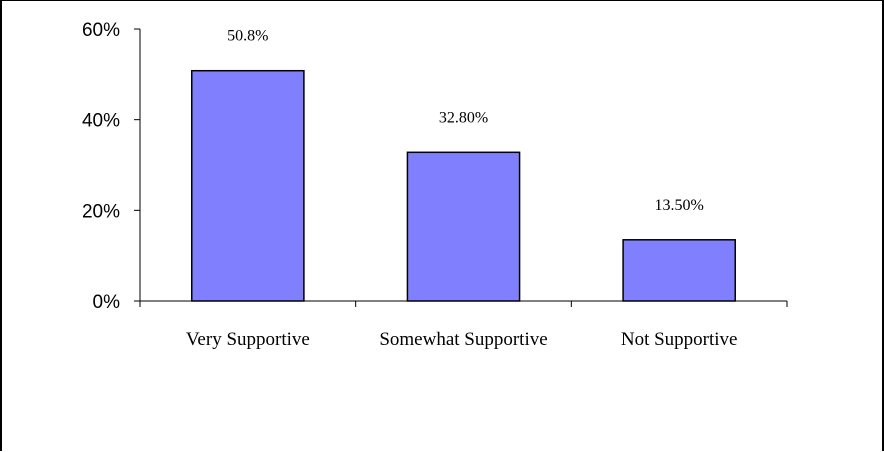 The width and height of the screenshot is (884, 452). I want to click on y-tick-label: 40%, so click(101, 121).